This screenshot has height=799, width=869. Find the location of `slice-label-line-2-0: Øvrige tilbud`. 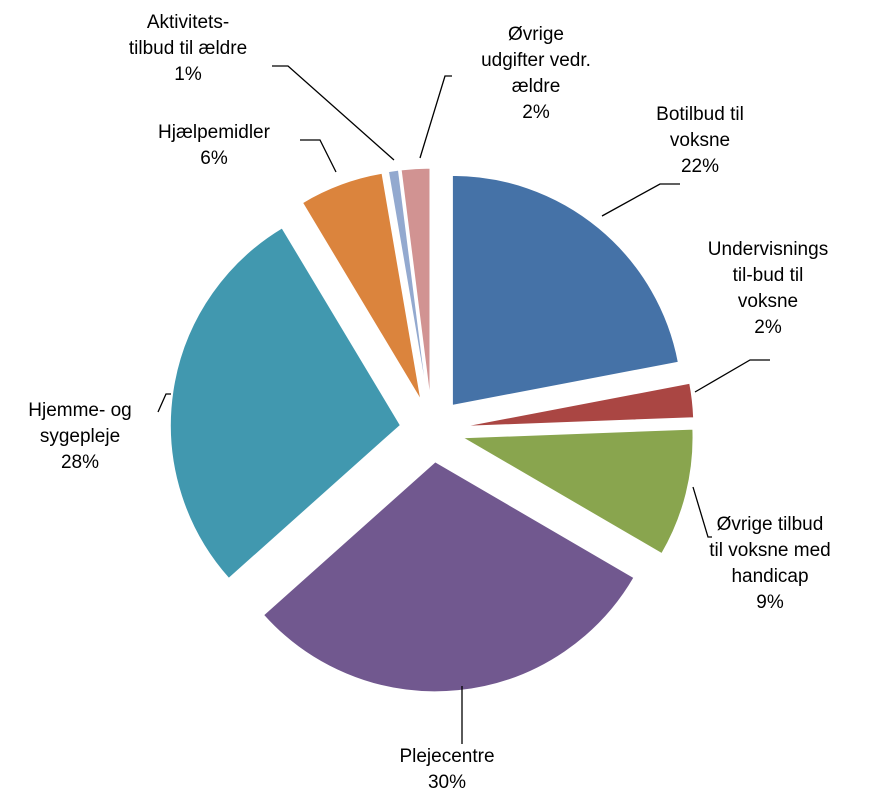

slice-label-line-2-0: Øvrige tilbud is located at coordinates (770, 524).